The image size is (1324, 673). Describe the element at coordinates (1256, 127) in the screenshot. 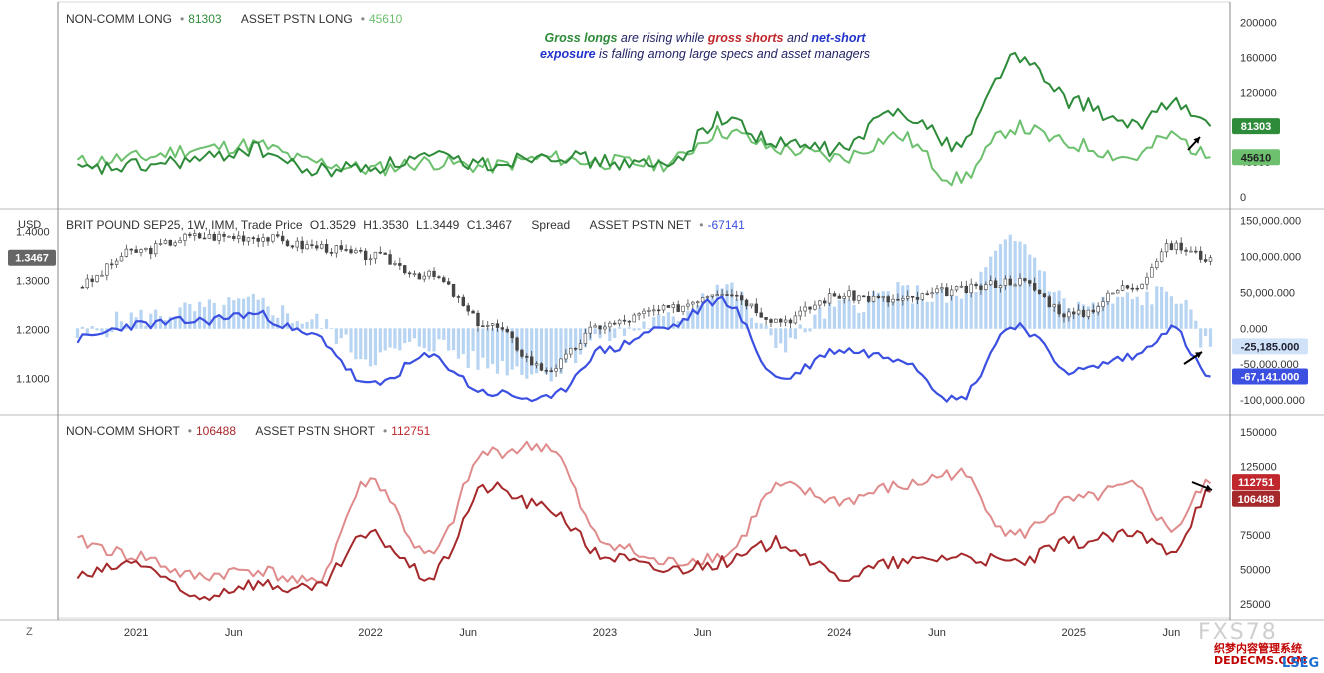

I see `badge-noncomm-long: 81303` at that location.